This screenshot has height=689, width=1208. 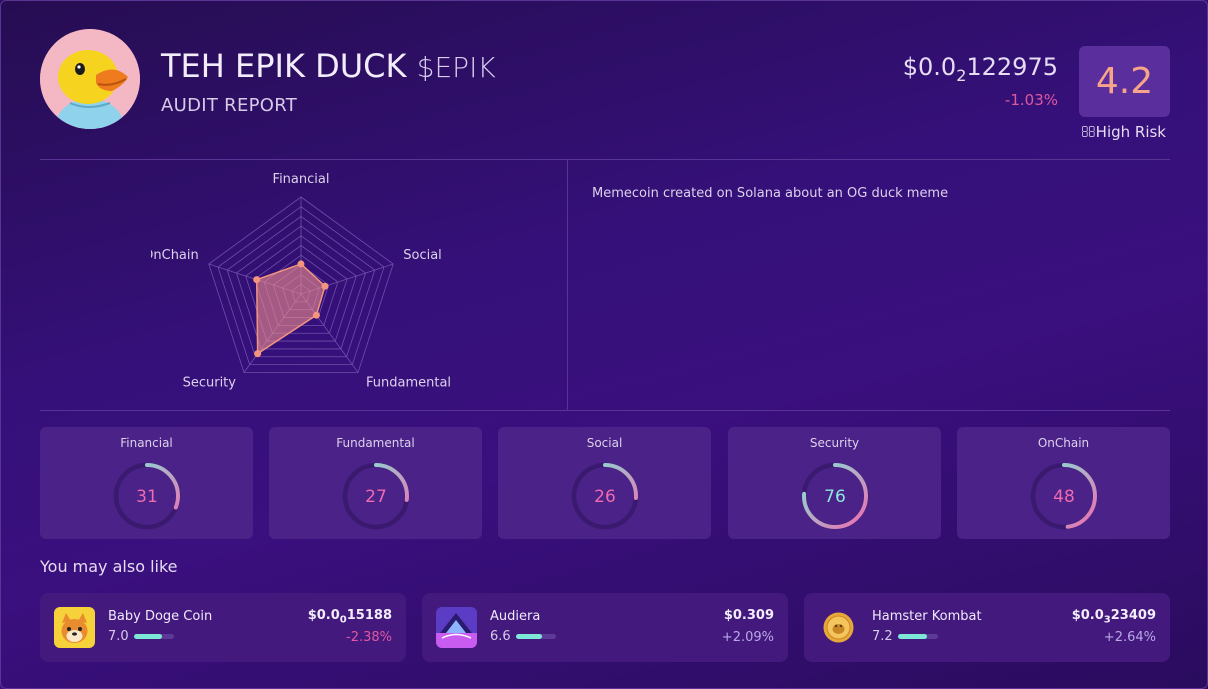 I want to click on rec-price: $0.0015188, so click(x=350, y=617).